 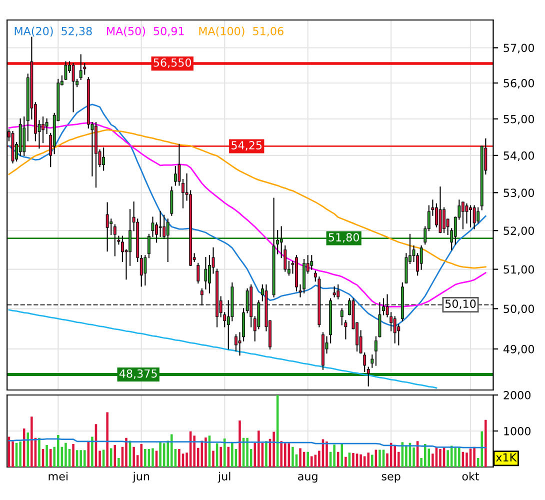 I want to click on ref-line-label: 48,375, so click(x=138, y=374).